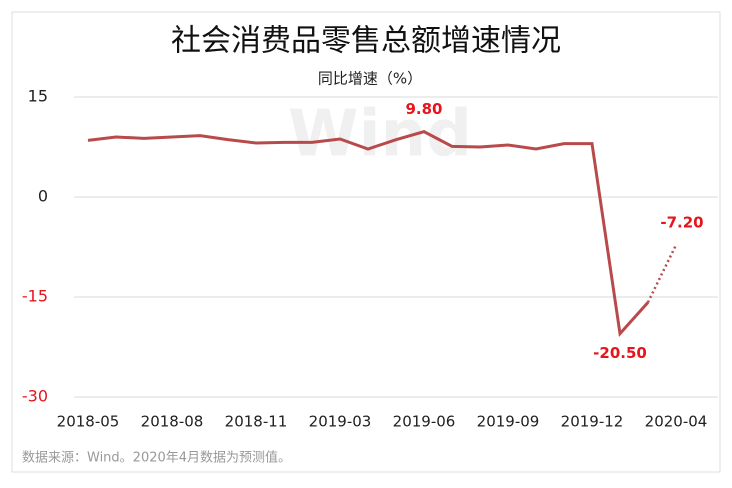 The image size is (732, 488). I want to click on x-tick-label: 2019-09, so click(508, 422).